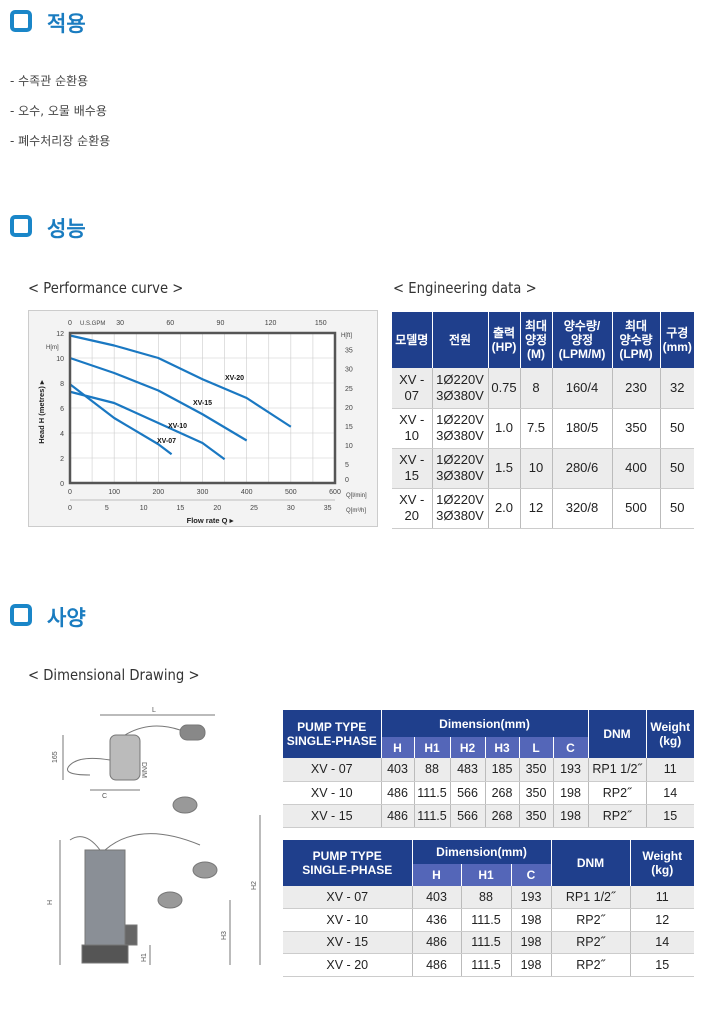 Image resolution: width=706 pixels, height=1030 pixels. Describe the element at coordinates (460, 508) in the screenshot. I see `table-cell: 1Ø220V 3Ø380V` at that location.